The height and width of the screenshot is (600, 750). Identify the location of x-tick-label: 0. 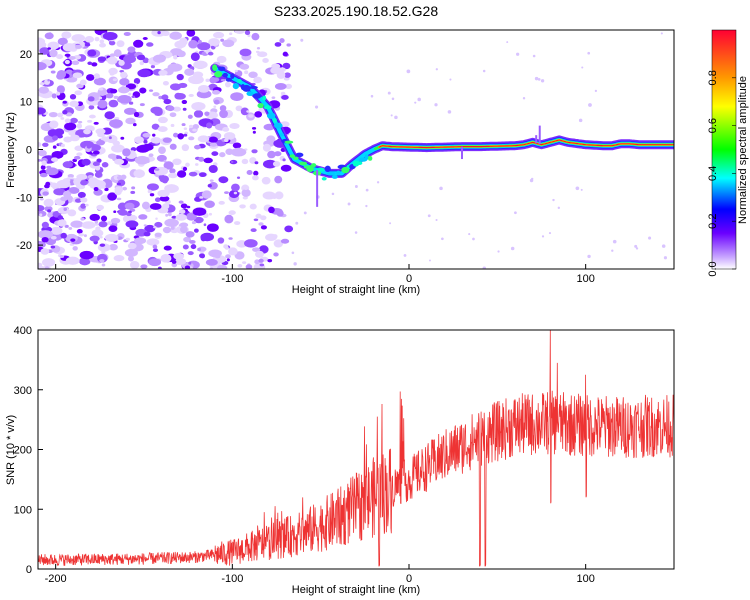
(409, 279).